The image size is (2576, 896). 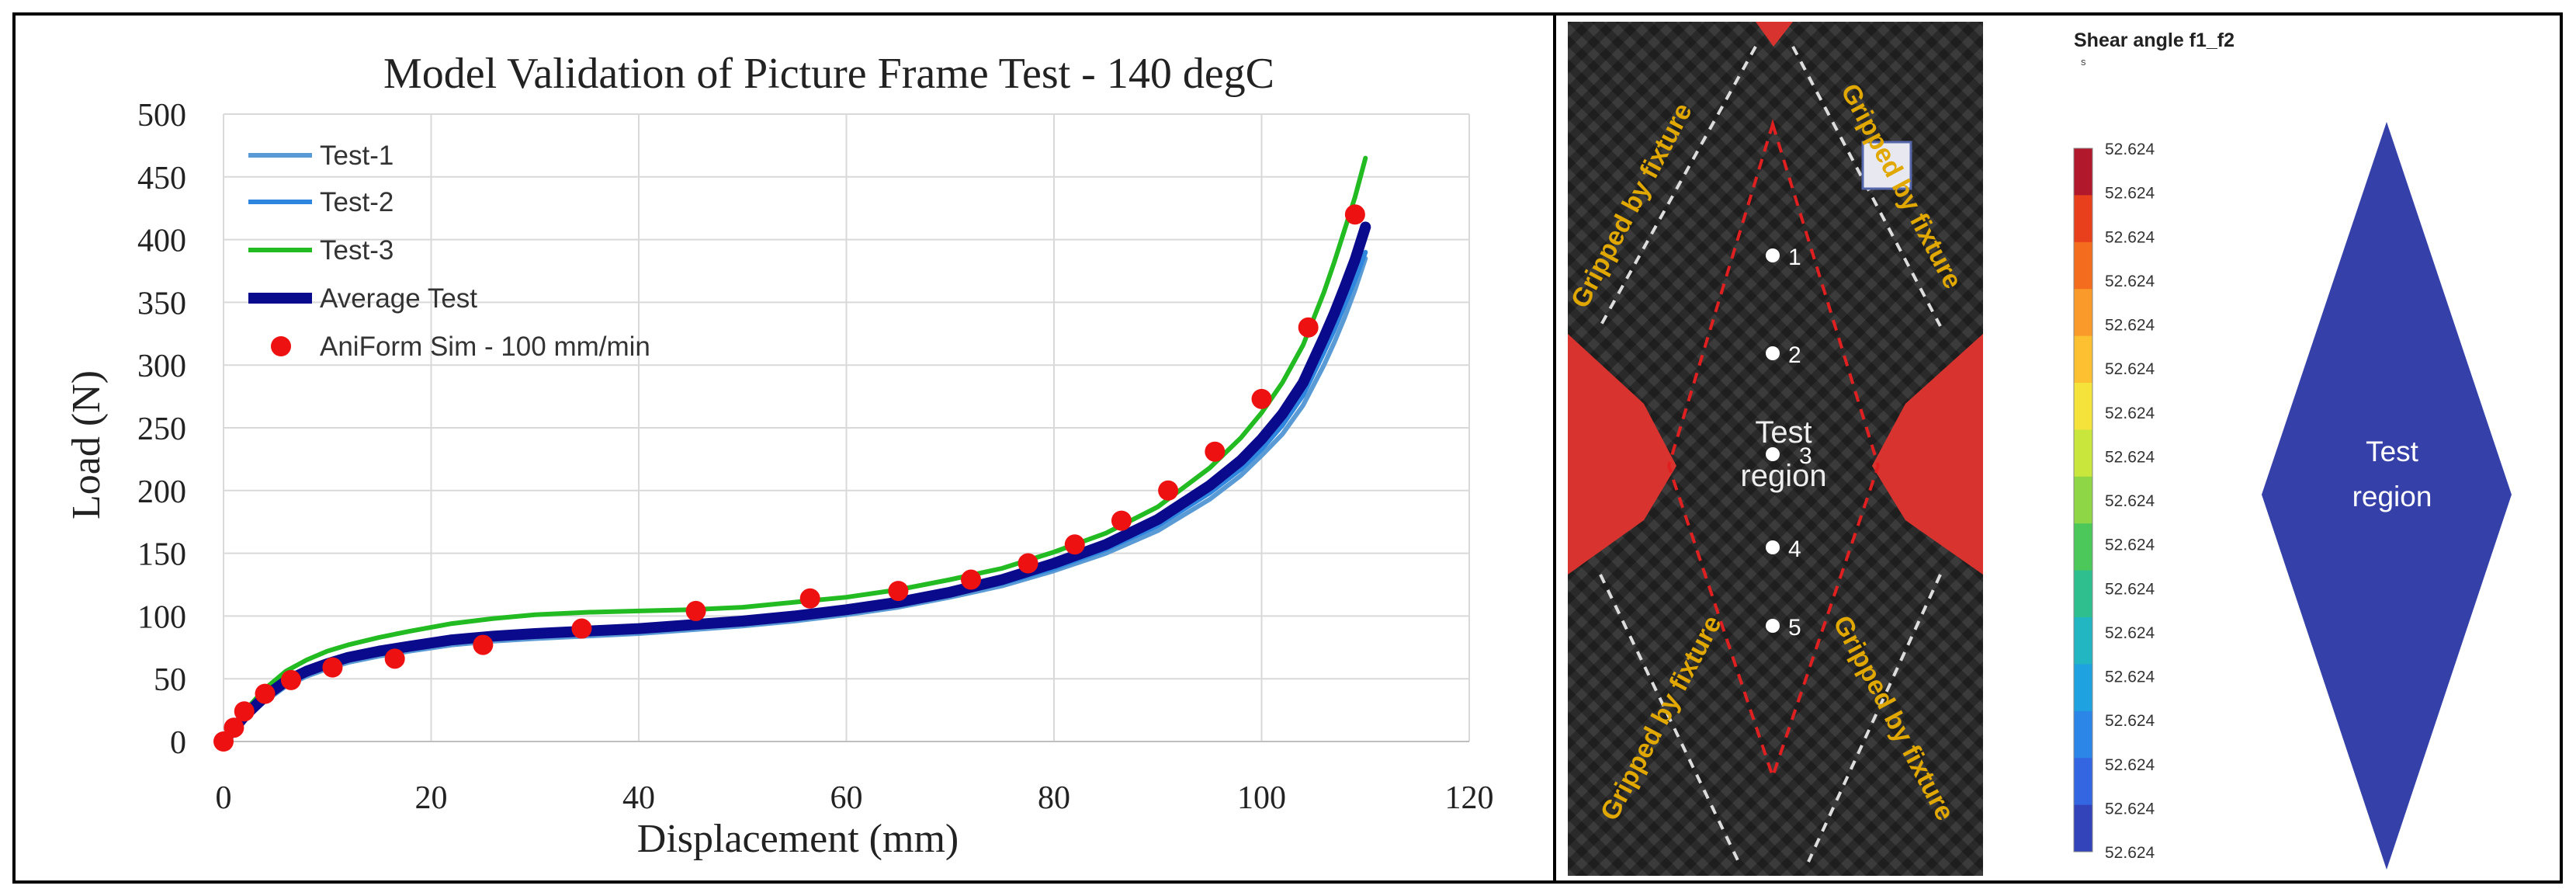 What do you see at coordinates (846, 798) in the screenshot?
I see `x-tick-label: 60` at bounding box center [846, 798].